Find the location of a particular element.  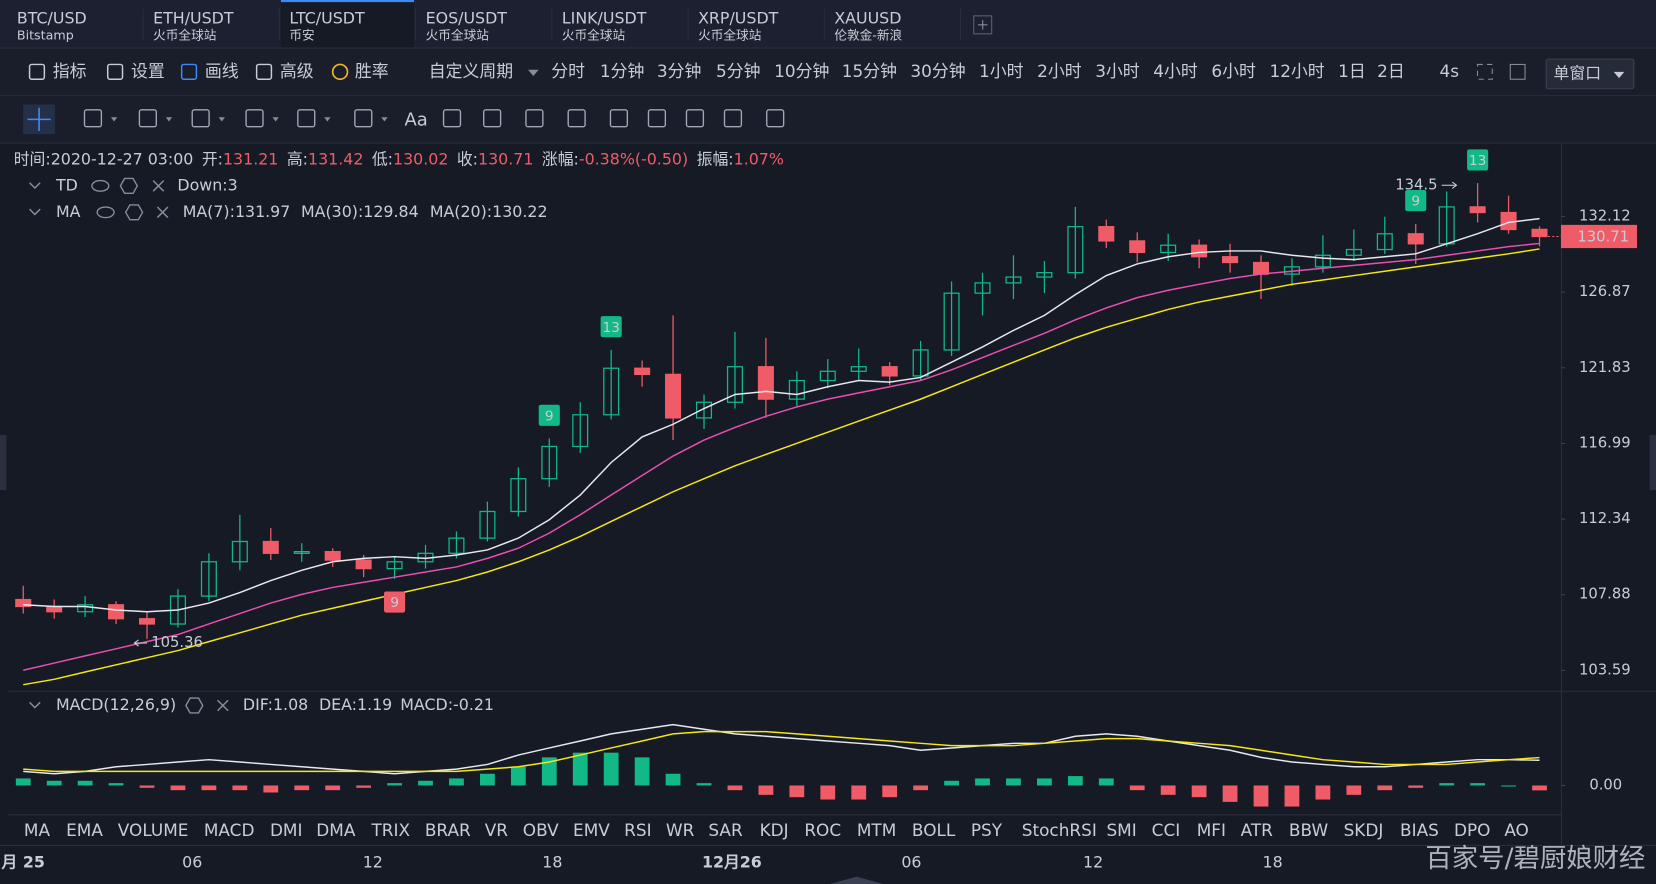

indicator-tab: EMA is located at coordinates (84, 830).